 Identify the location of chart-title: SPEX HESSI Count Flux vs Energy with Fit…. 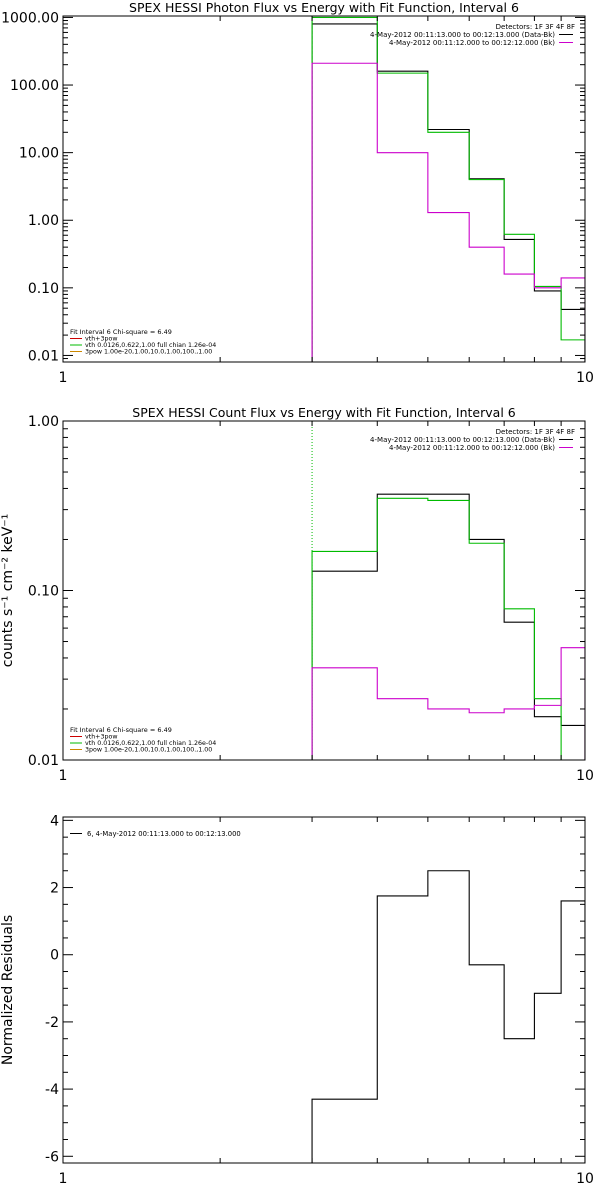
(323, 412).